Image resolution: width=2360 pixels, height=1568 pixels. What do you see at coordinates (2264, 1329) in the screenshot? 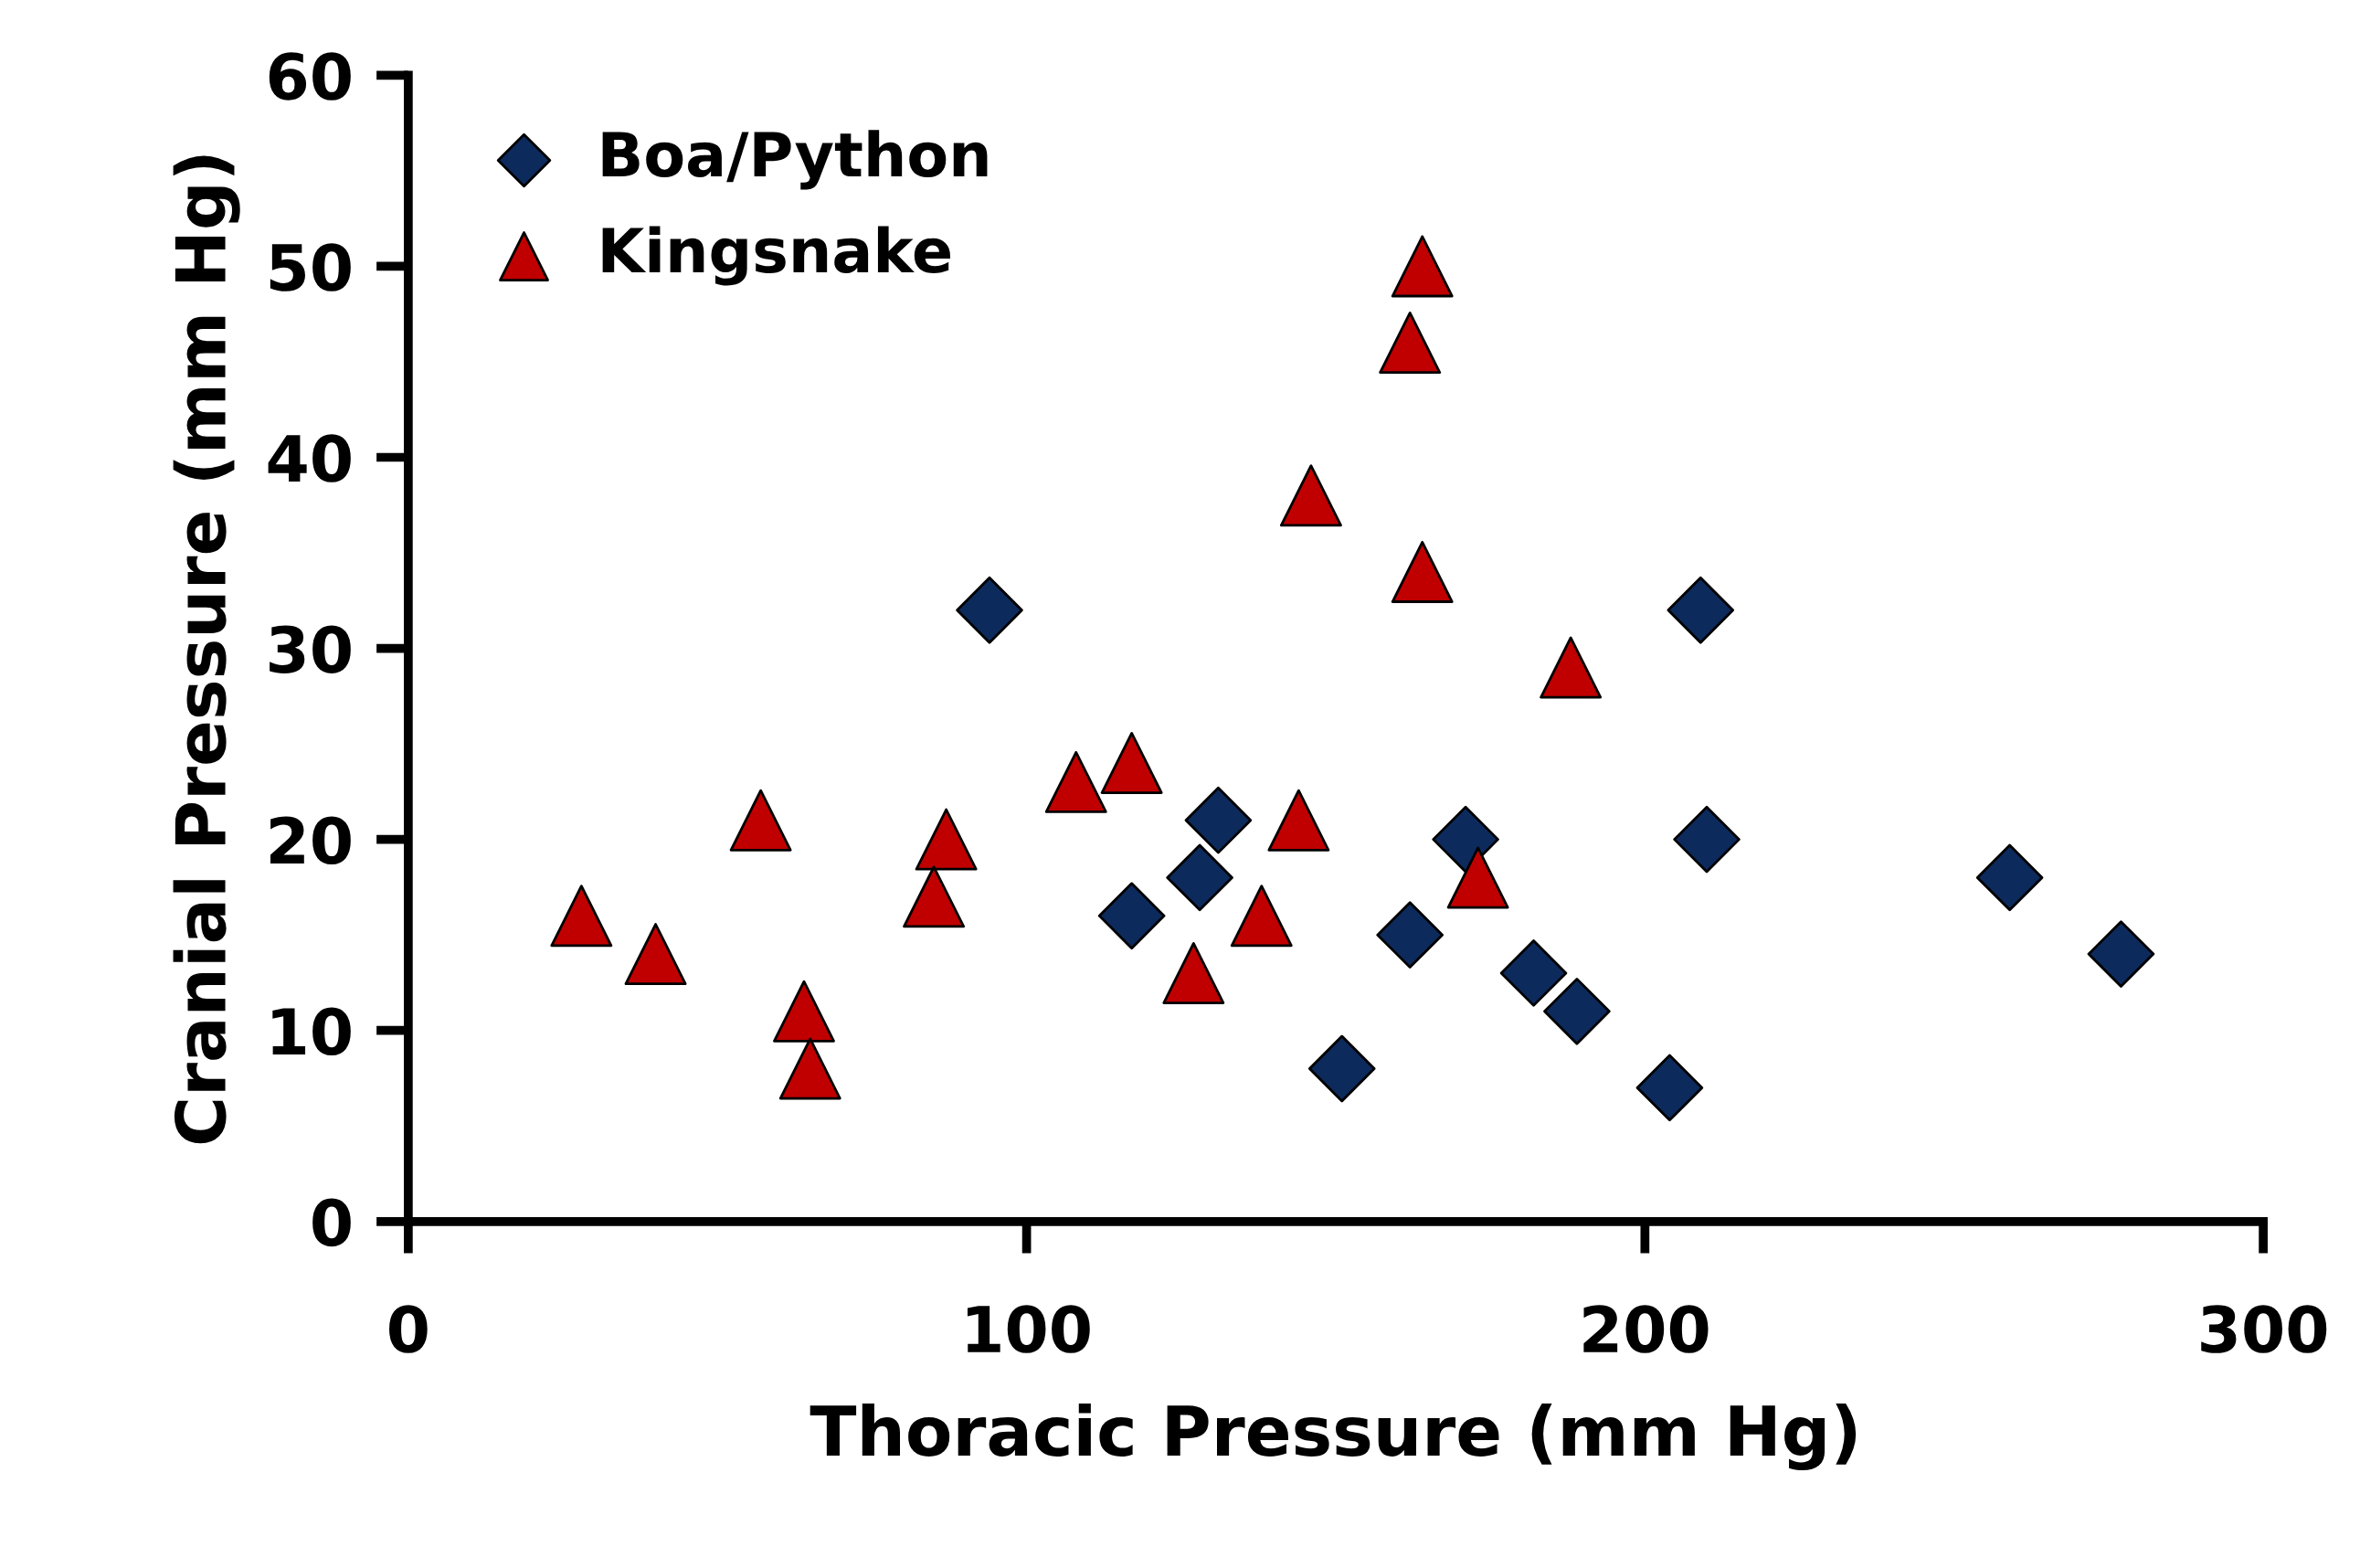
I see `x-tick-label: 300` at bounding box center [2264, 1329].